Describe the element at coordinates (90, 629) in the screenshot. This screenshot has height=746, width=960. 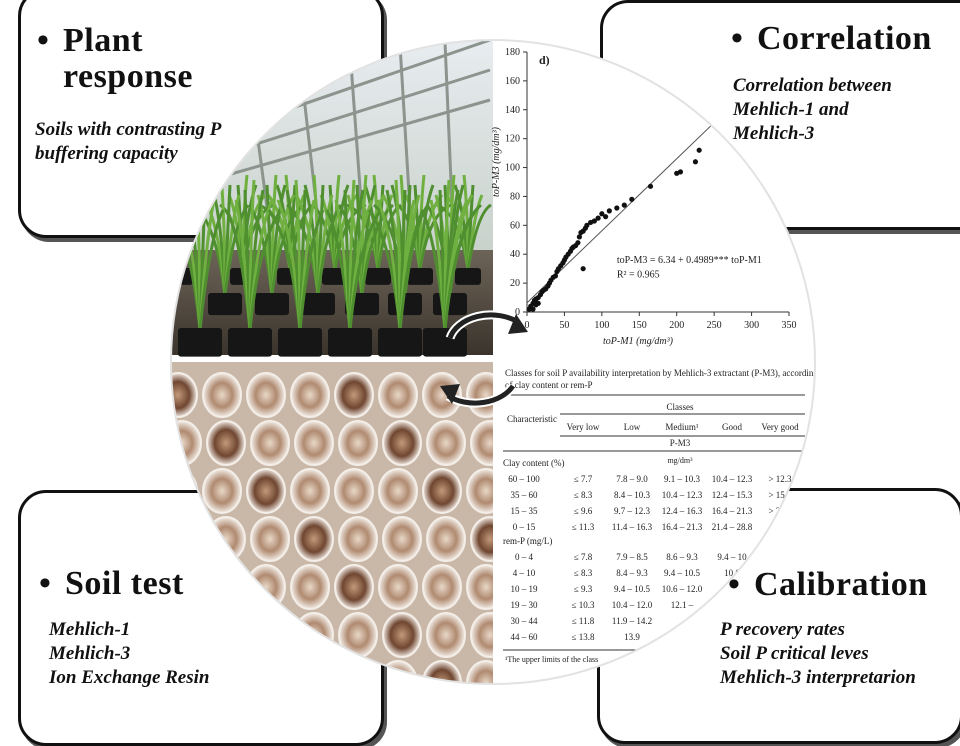
I see `list-item: Mehlich-1` at that location.